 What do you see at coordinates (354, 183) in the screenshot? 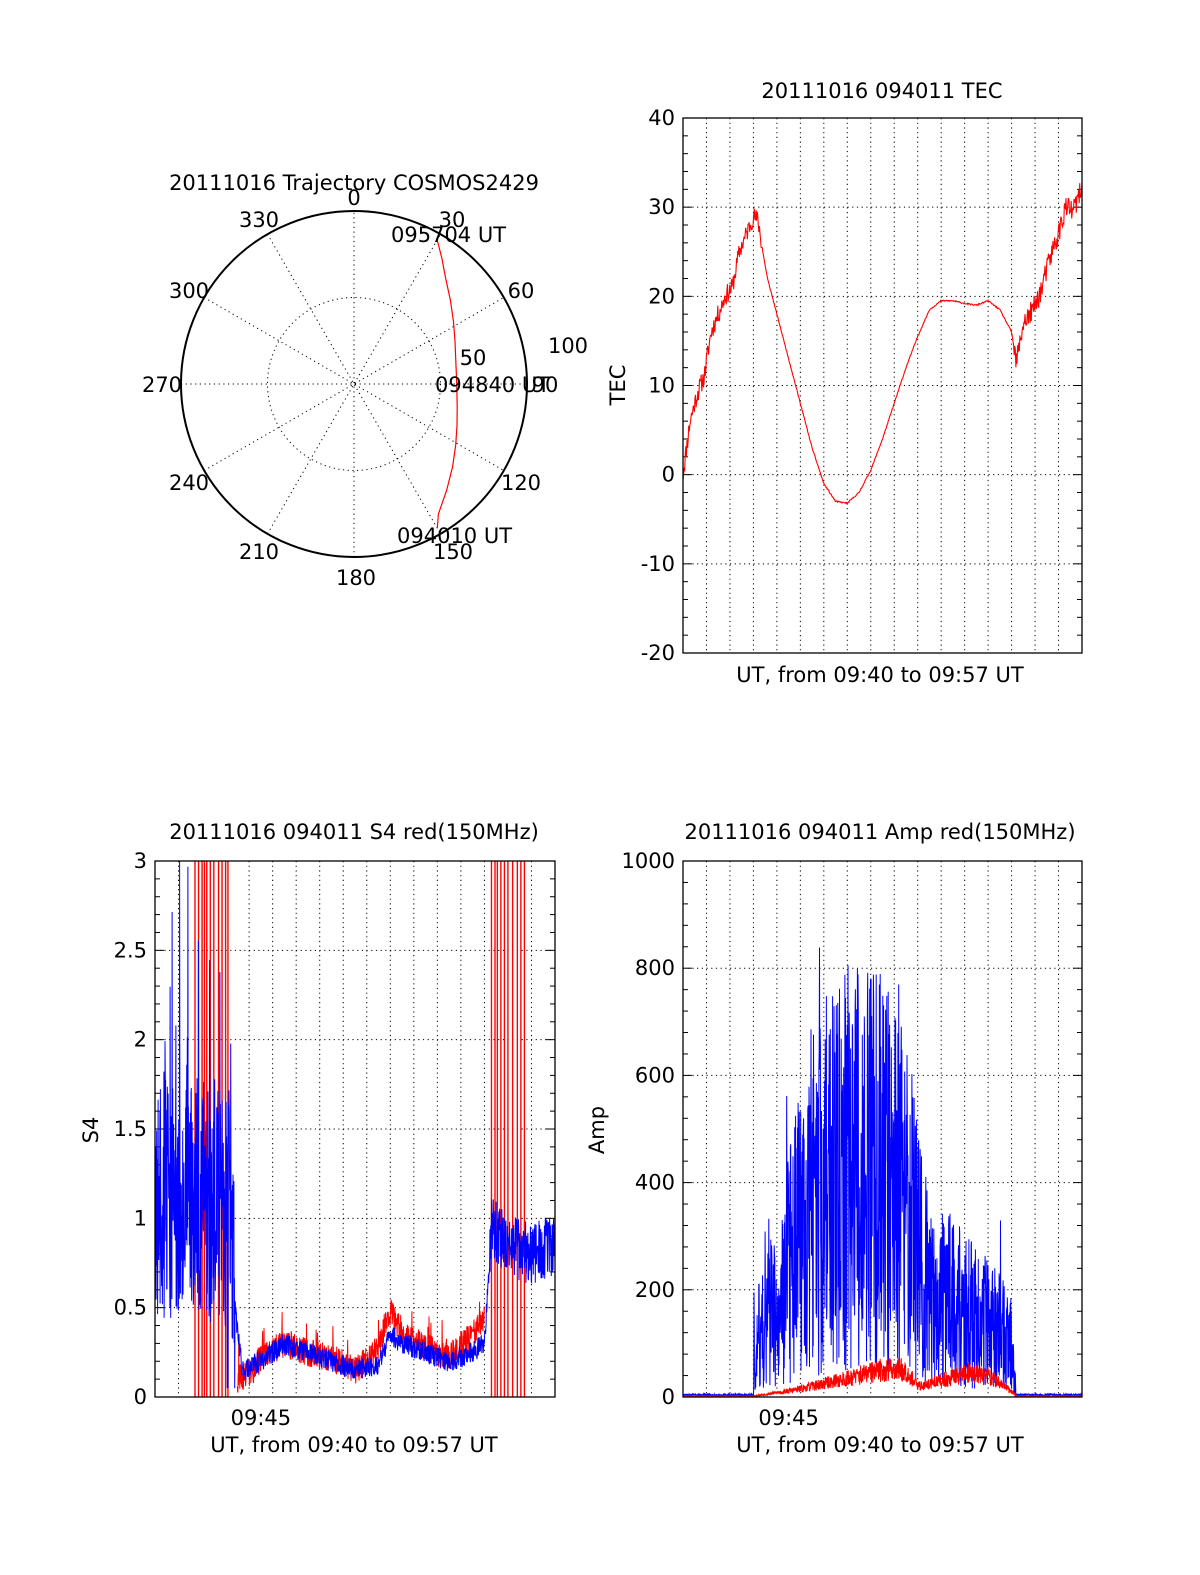
I see `trajectory-title: 20111016 Trajectory COSMOS2429` at bounding box center [354, 183].